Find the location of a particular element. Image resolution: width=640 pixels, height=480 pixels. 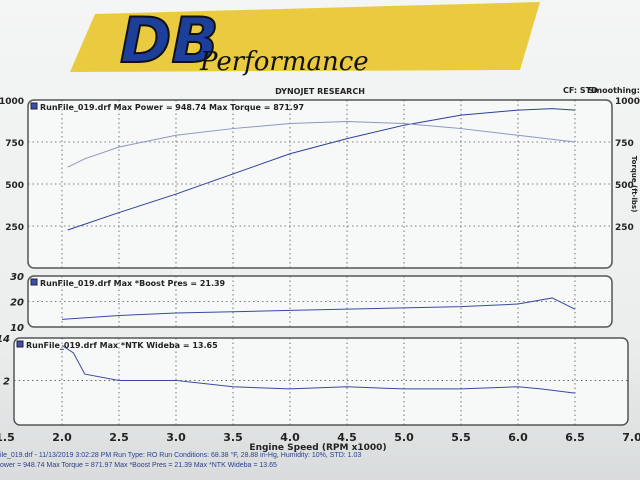

series-line-torque is located at coordinates (321, 144).